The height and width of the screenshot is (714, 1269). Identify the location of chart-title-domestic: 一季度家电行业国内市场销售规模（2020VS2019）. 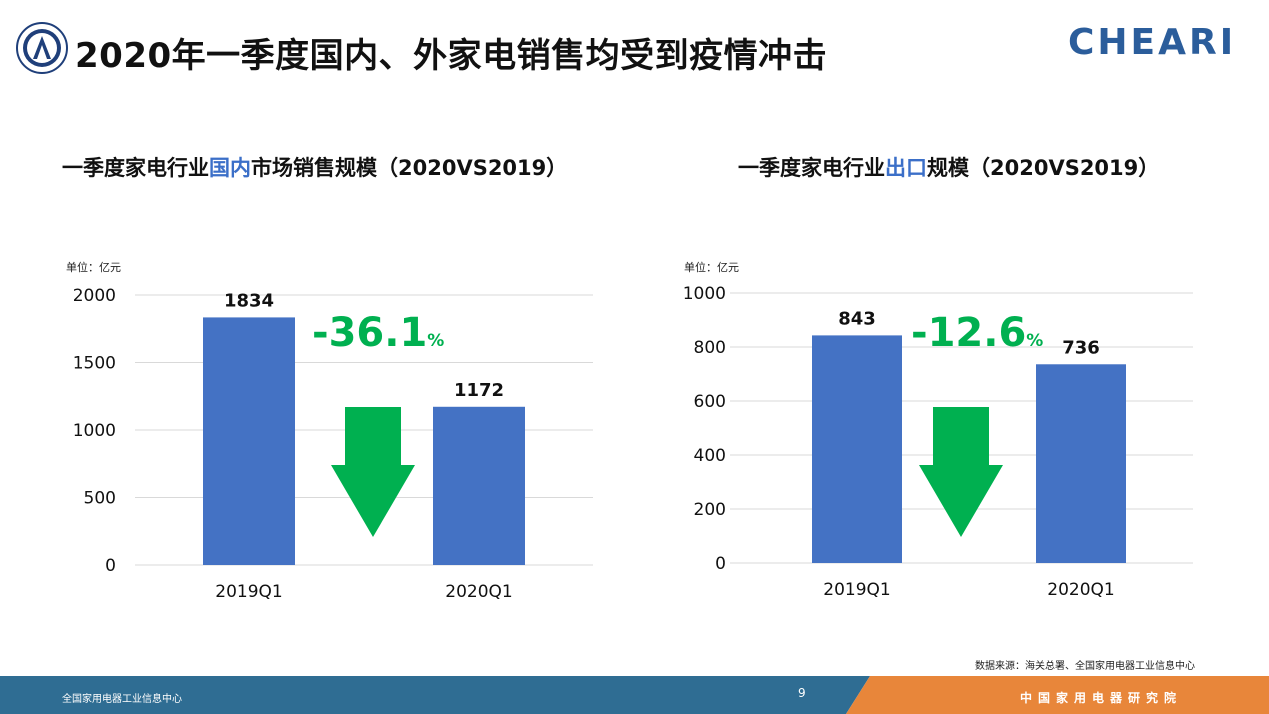
(314, 167).